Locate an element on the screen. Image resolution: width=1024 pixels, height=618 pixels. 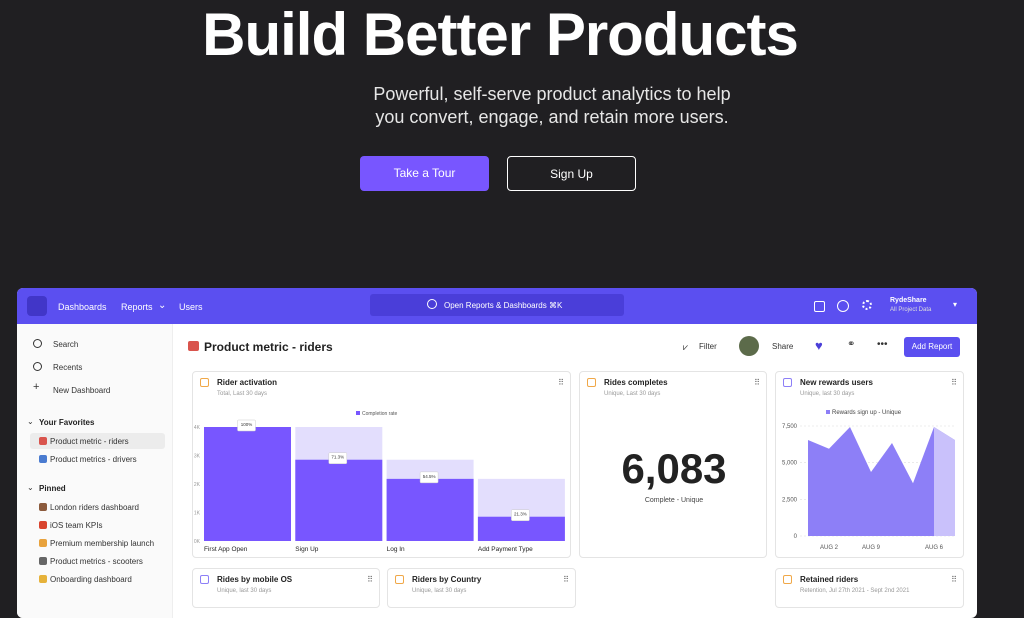
tour-button: Take a Tour is located at coordinates (424, 173).